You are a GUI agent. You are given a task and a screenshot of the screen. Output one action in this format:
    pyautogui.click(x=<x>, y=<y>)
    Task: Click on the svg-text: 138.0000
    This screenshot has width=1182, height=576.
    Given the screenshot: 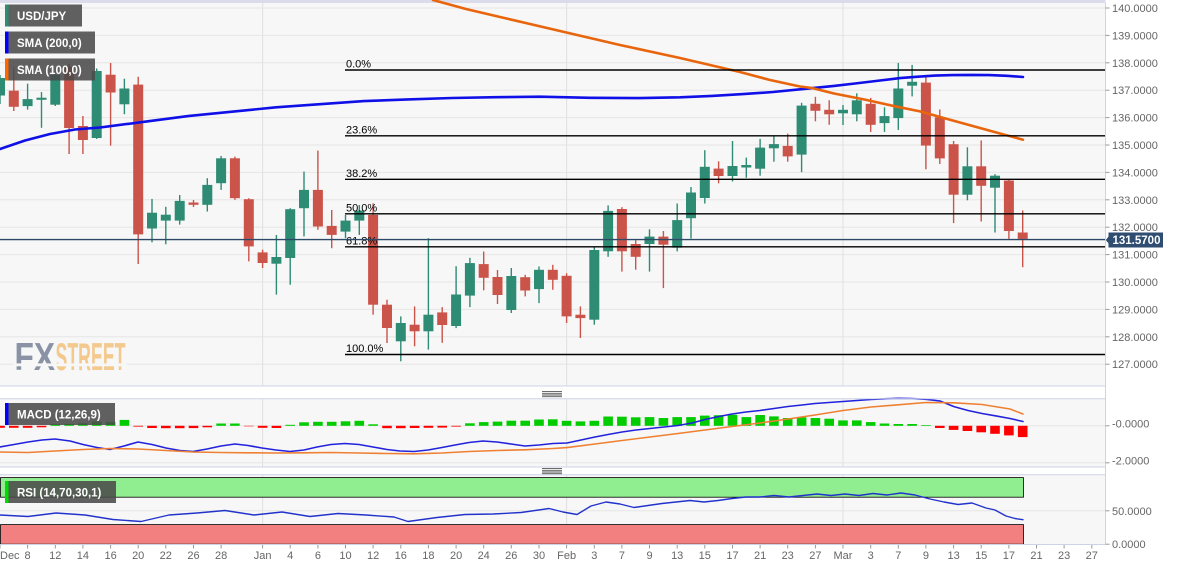 What is the action you would take?
    pyautogui.click(x=1135, y=64)
    